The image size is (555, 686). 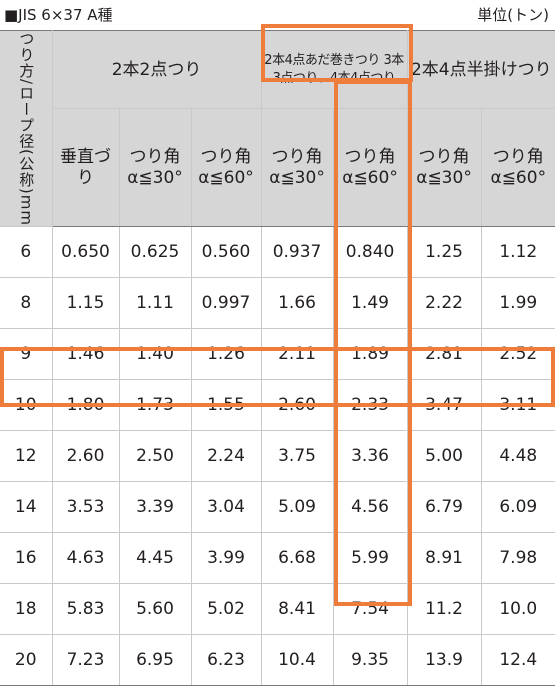 What do you see at coordinates (85, 251) in the screenshot?
I see `load-value-cell: 0.650` at bounding box center [85, 251].